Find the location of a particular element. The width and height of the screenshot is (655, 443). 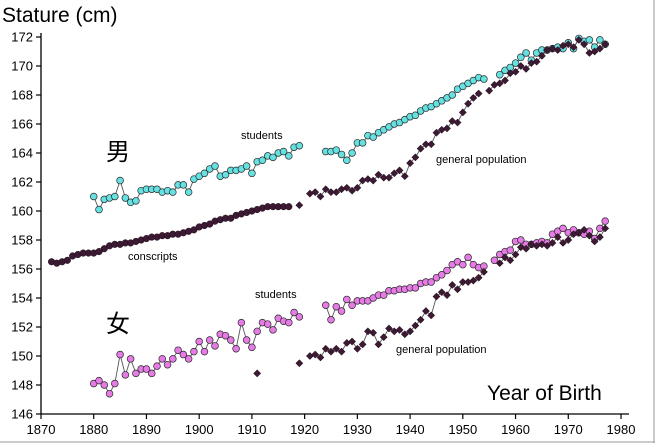

x-tick-label-1870: 1870 is located at coordinates (41, 429).